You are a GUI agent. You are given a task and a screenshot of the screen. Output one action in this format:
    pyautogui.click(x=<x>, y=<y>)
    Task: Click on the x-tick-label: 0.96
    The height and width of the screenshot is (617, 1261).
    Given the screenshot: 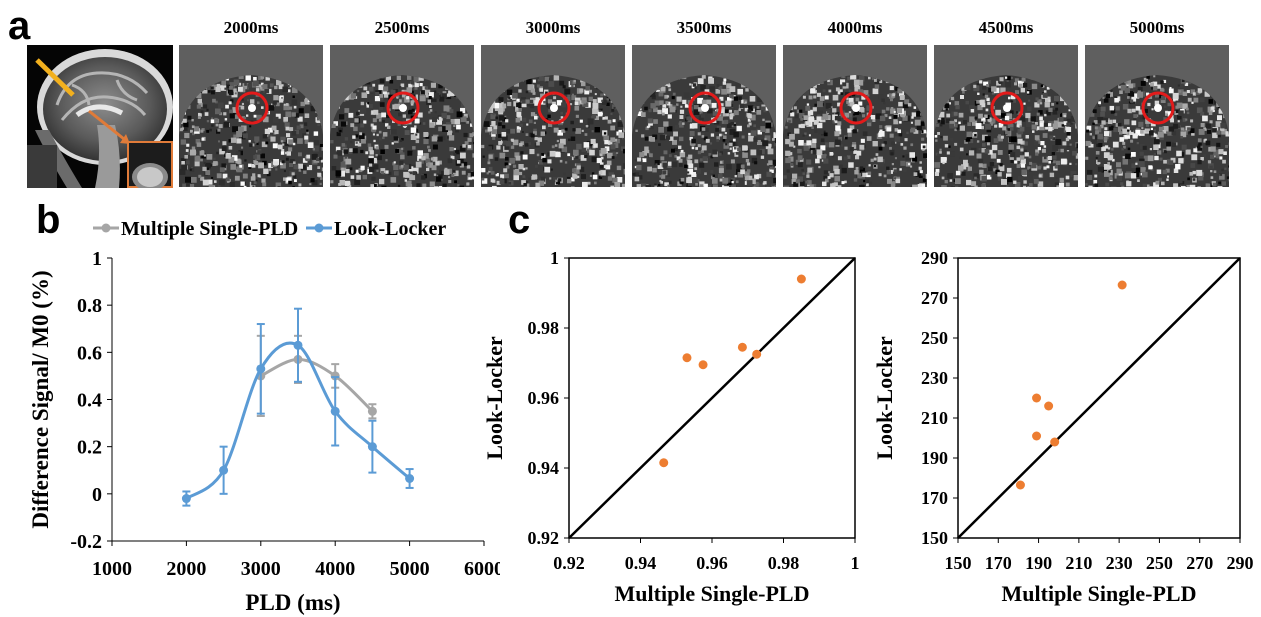 What is the action you would take?
    pyautogui.click(x=712, y=563)
    